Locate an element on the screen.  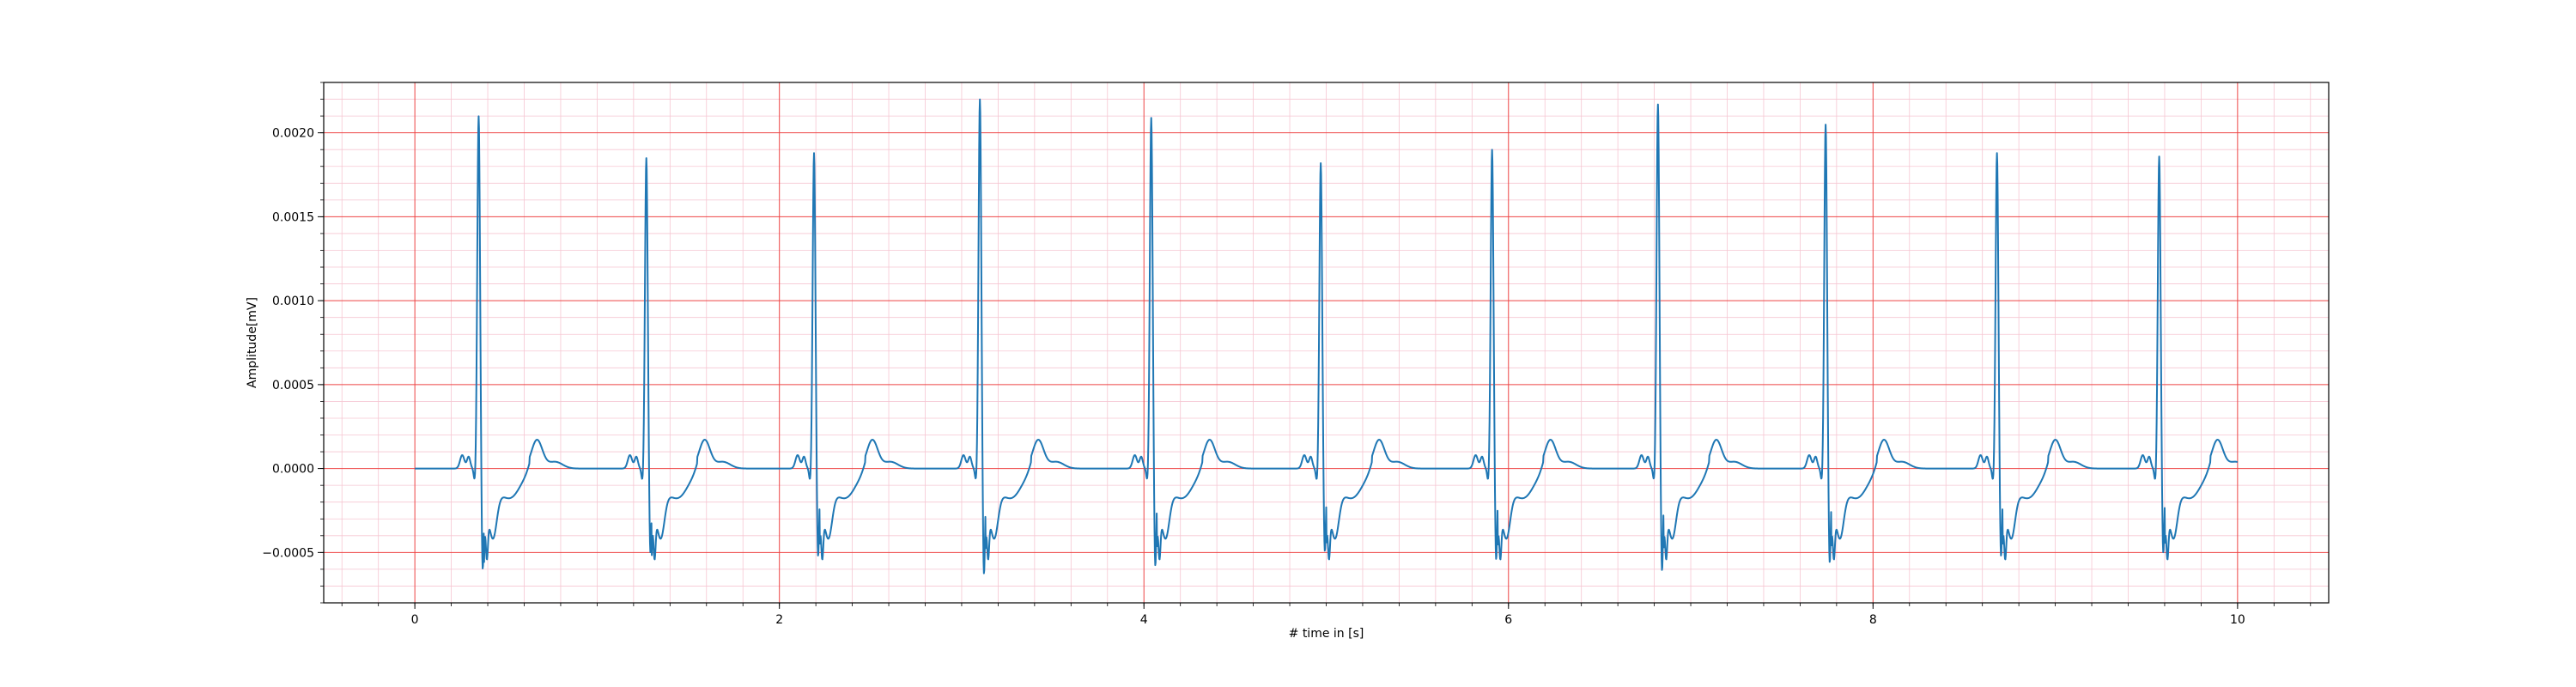
y-axis-ticks: −0.0005 0.0000 0.0005 0.0010 0.0015 0.0020 is located at coordinates (293, 343).